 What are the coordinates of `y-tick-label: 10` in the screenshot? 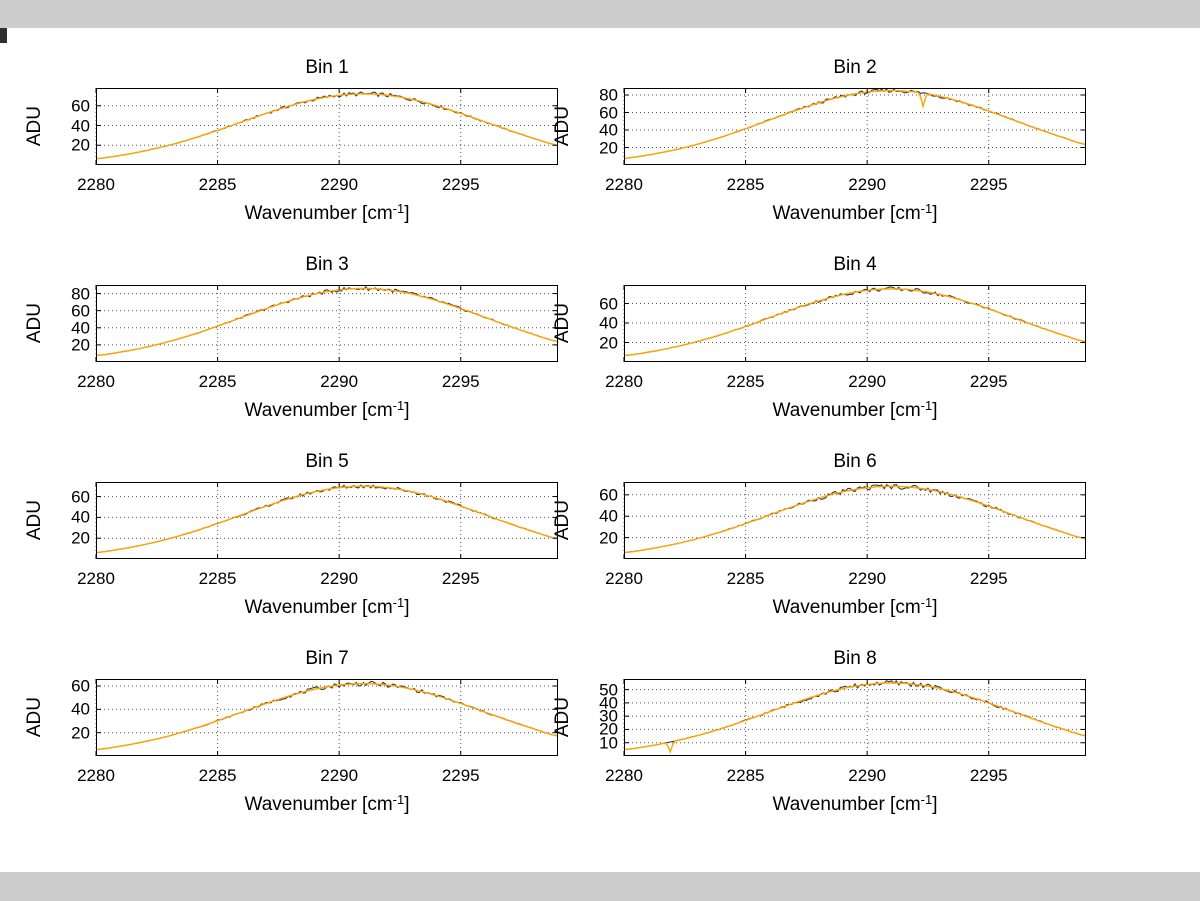 It's located at (608, 743).